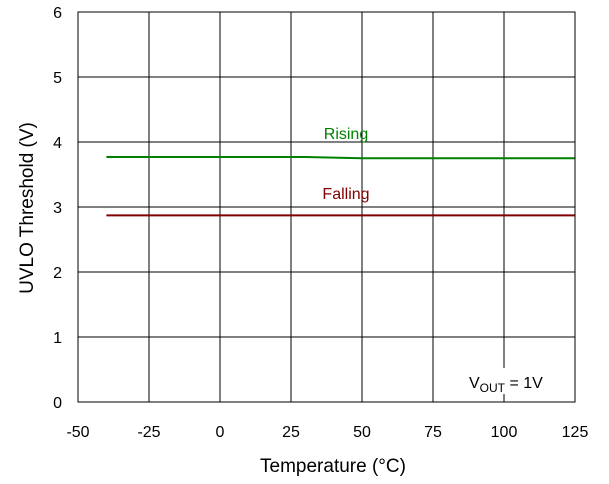 Image resolution: width=609 pixels, height=484 pixels. I want to click on x-tick-label-0: -50, so click(77, 432).